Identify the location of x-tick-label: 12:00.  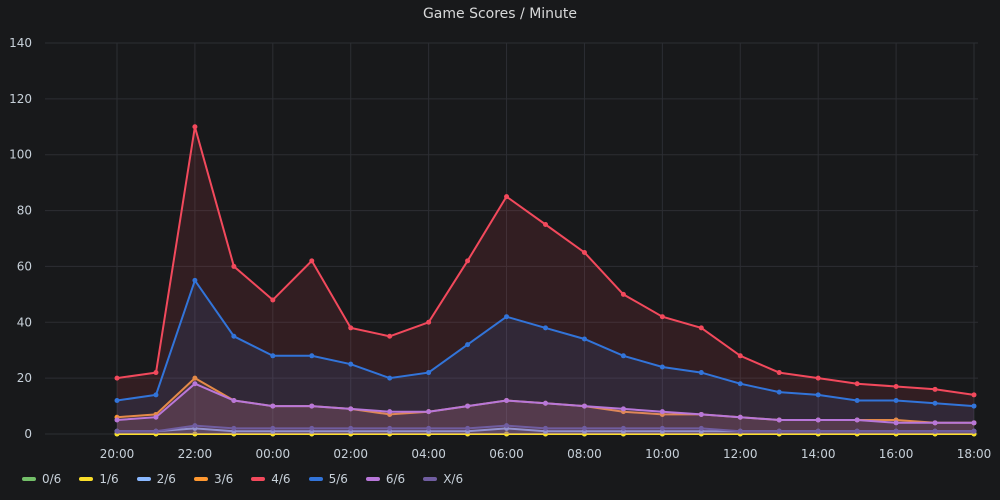
(740, 454).